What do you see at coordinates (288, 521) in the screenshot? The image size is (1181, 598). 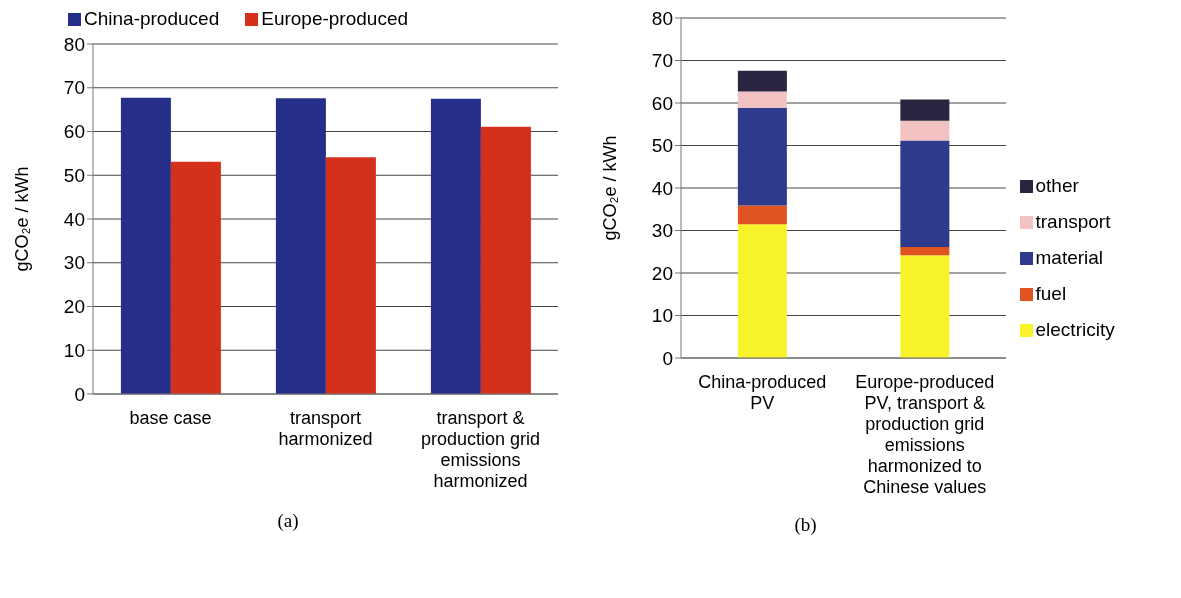 I see `text: (a)` at bounding box center [288, 521].